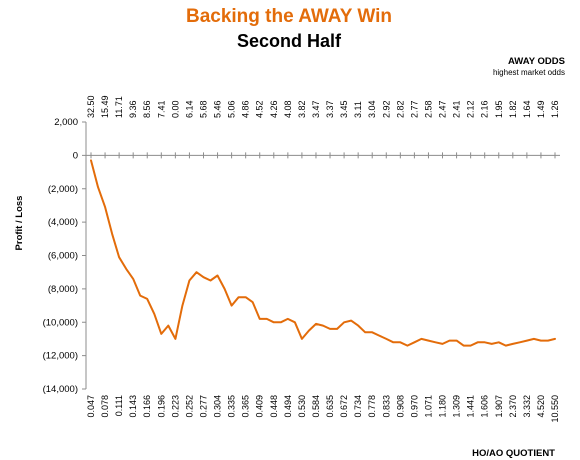  What do you see at coordinates (457, 109) in the screenshot?
I see `top-tick-label: 2.41` at bounding box center [457, 109].